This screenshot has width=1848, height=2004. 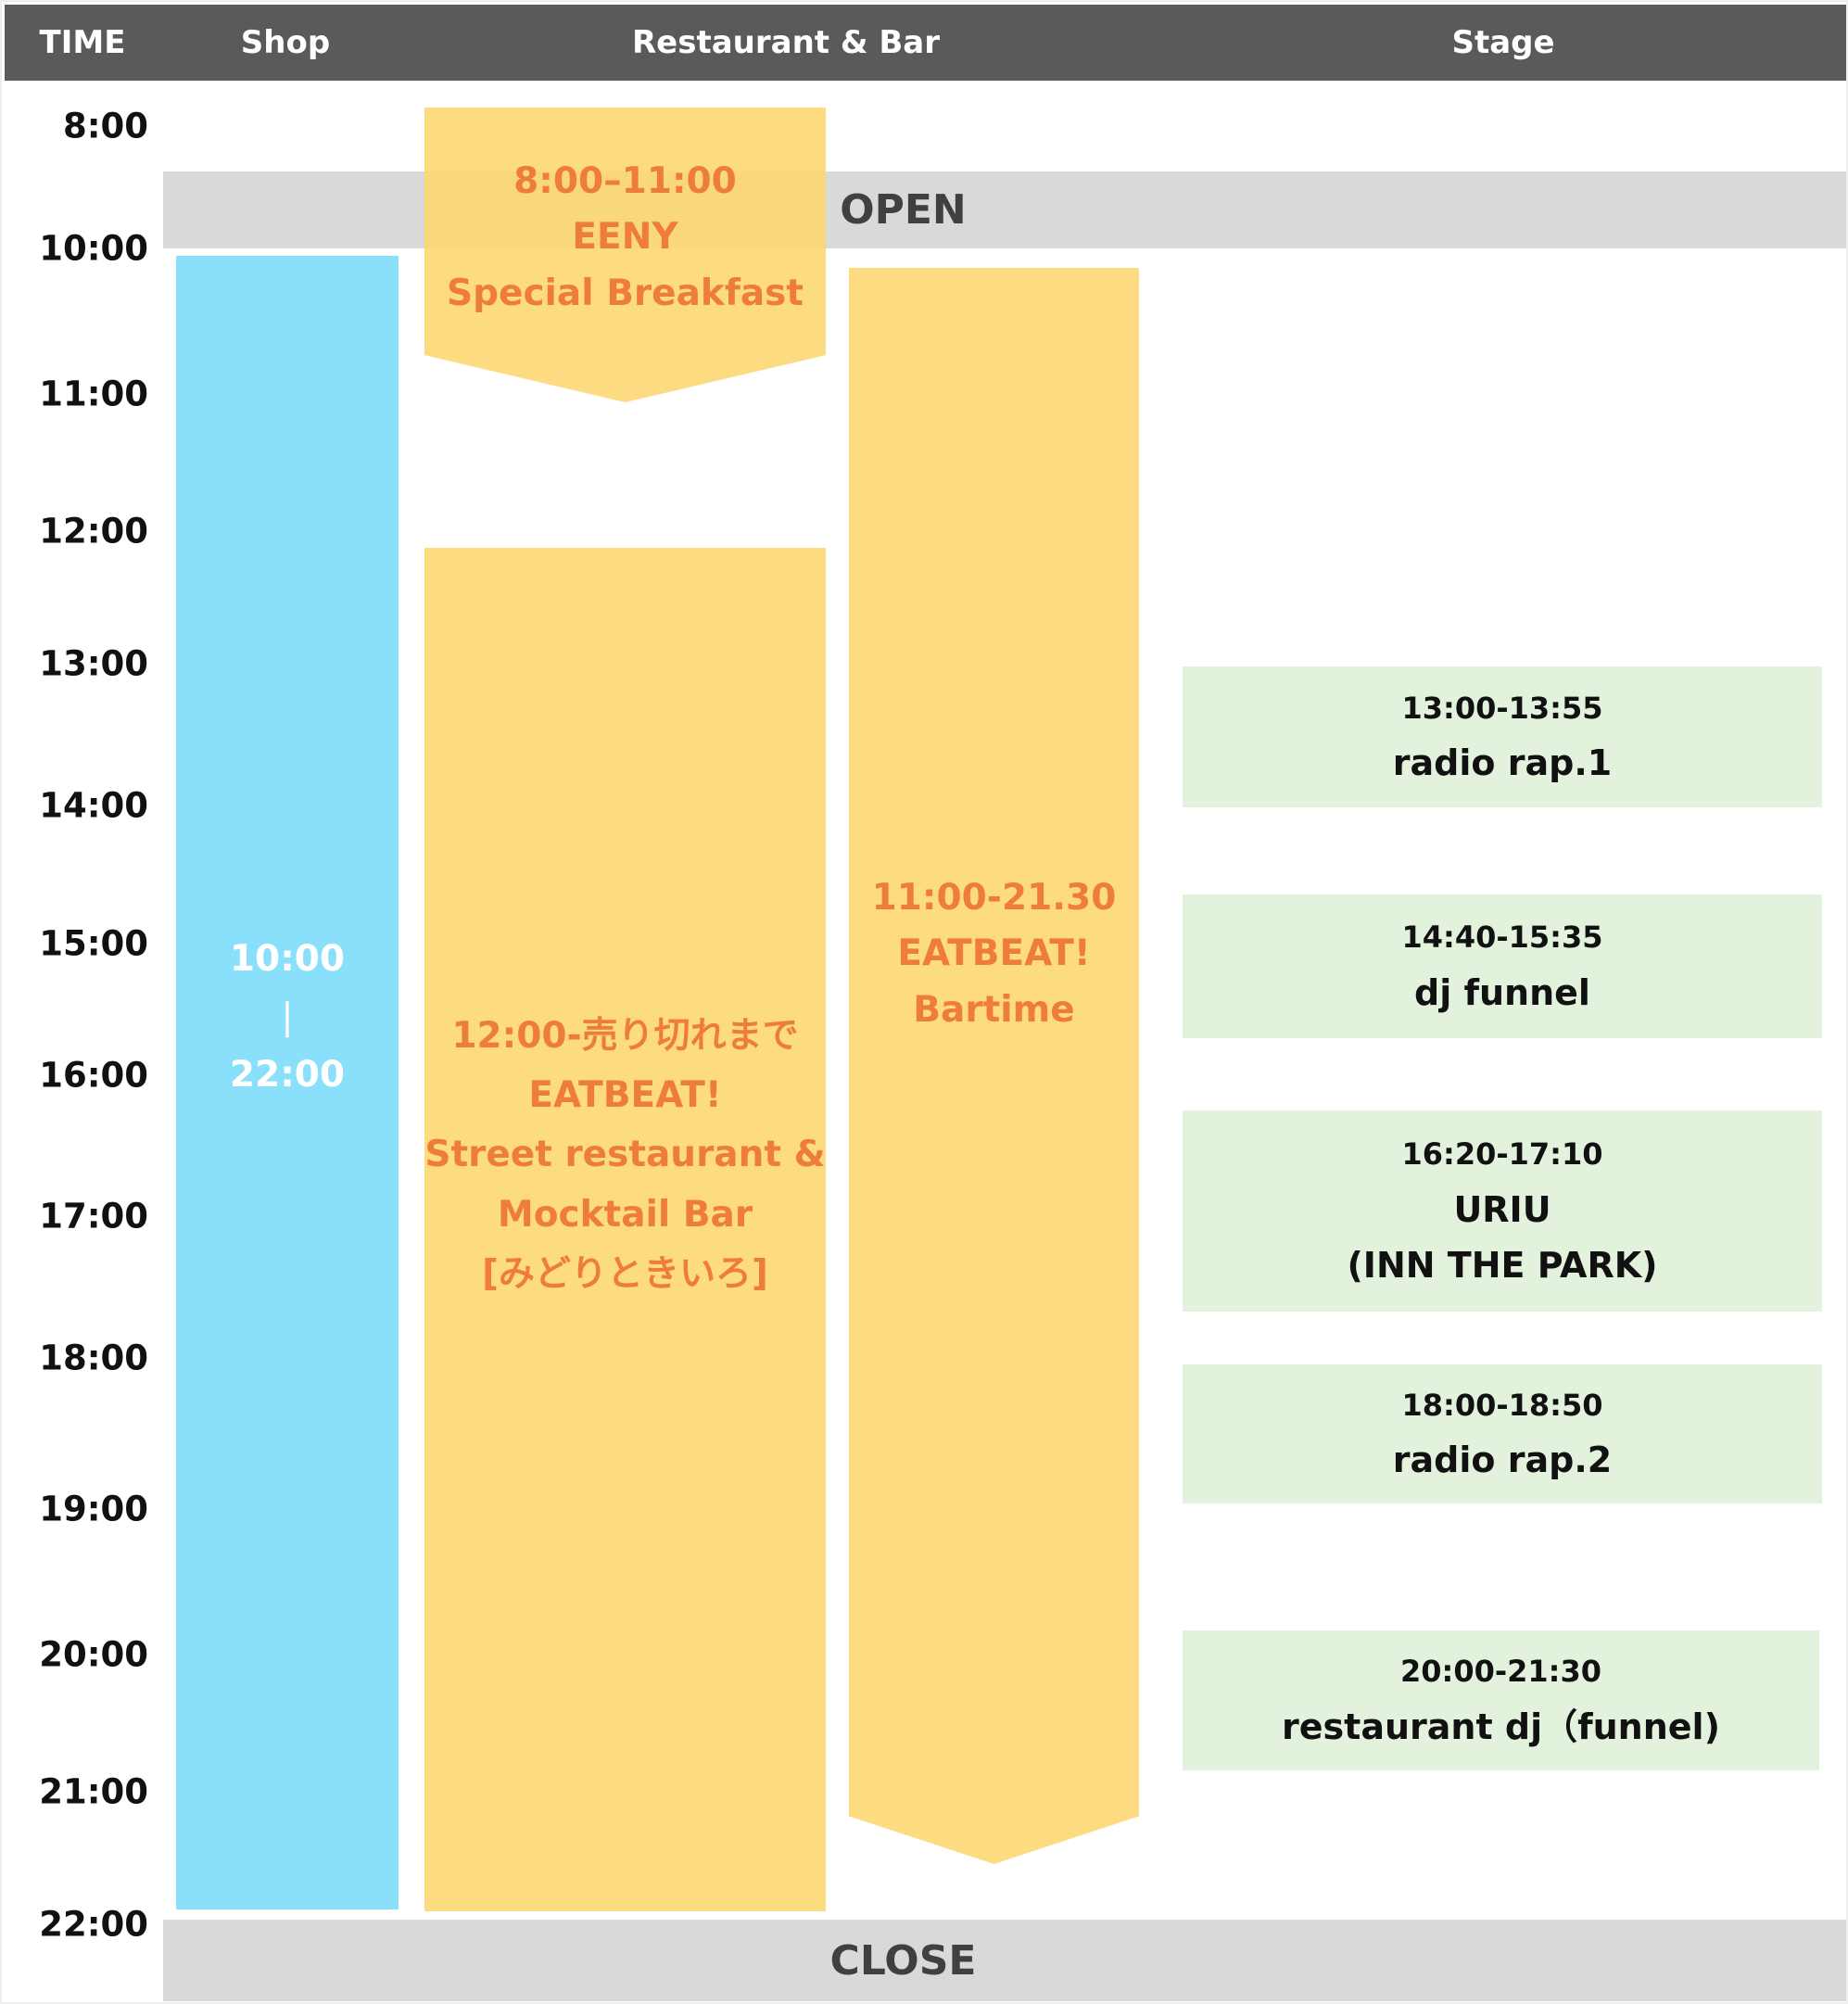 I want to click on street-name: EATBEAT!, so click(x=625, y=1094).